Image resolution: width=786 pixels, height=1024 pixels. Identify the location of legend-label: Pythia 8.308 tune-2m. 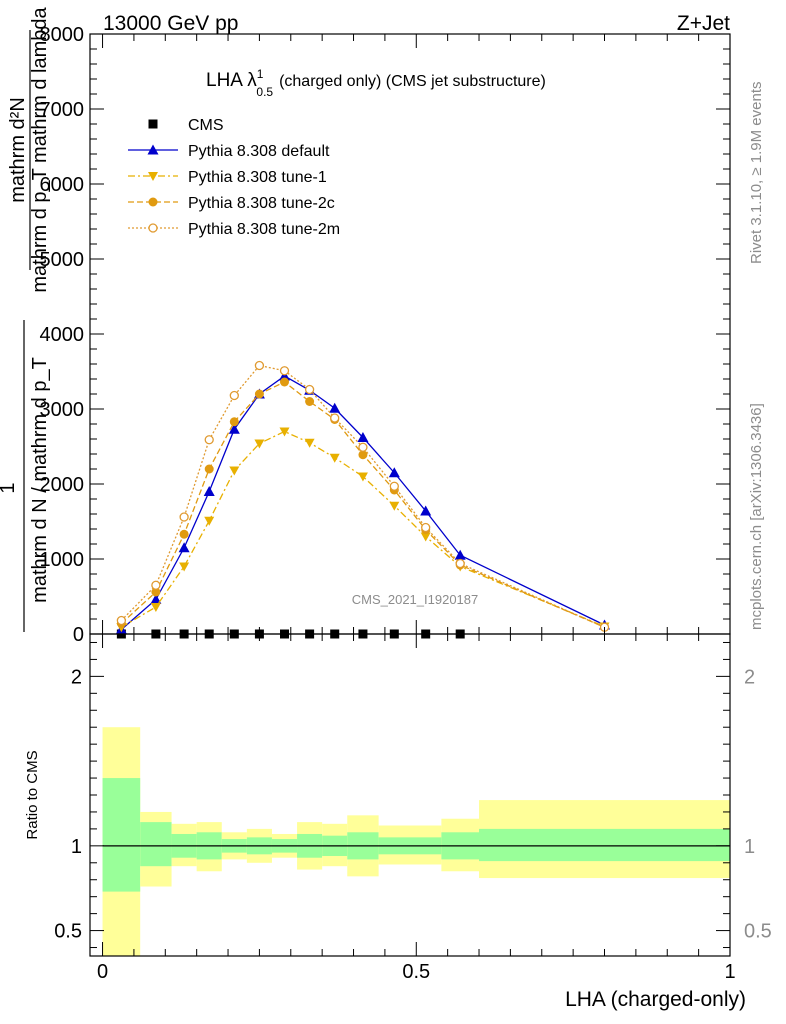
(264, 229).